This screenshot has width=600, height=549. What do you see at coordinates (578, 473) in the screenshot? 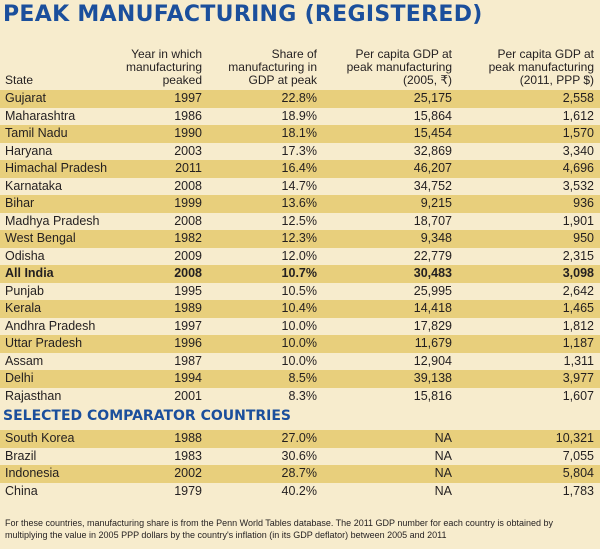
I see `cell-gdp-2011: 5,804` at bounding box center [578, 473].